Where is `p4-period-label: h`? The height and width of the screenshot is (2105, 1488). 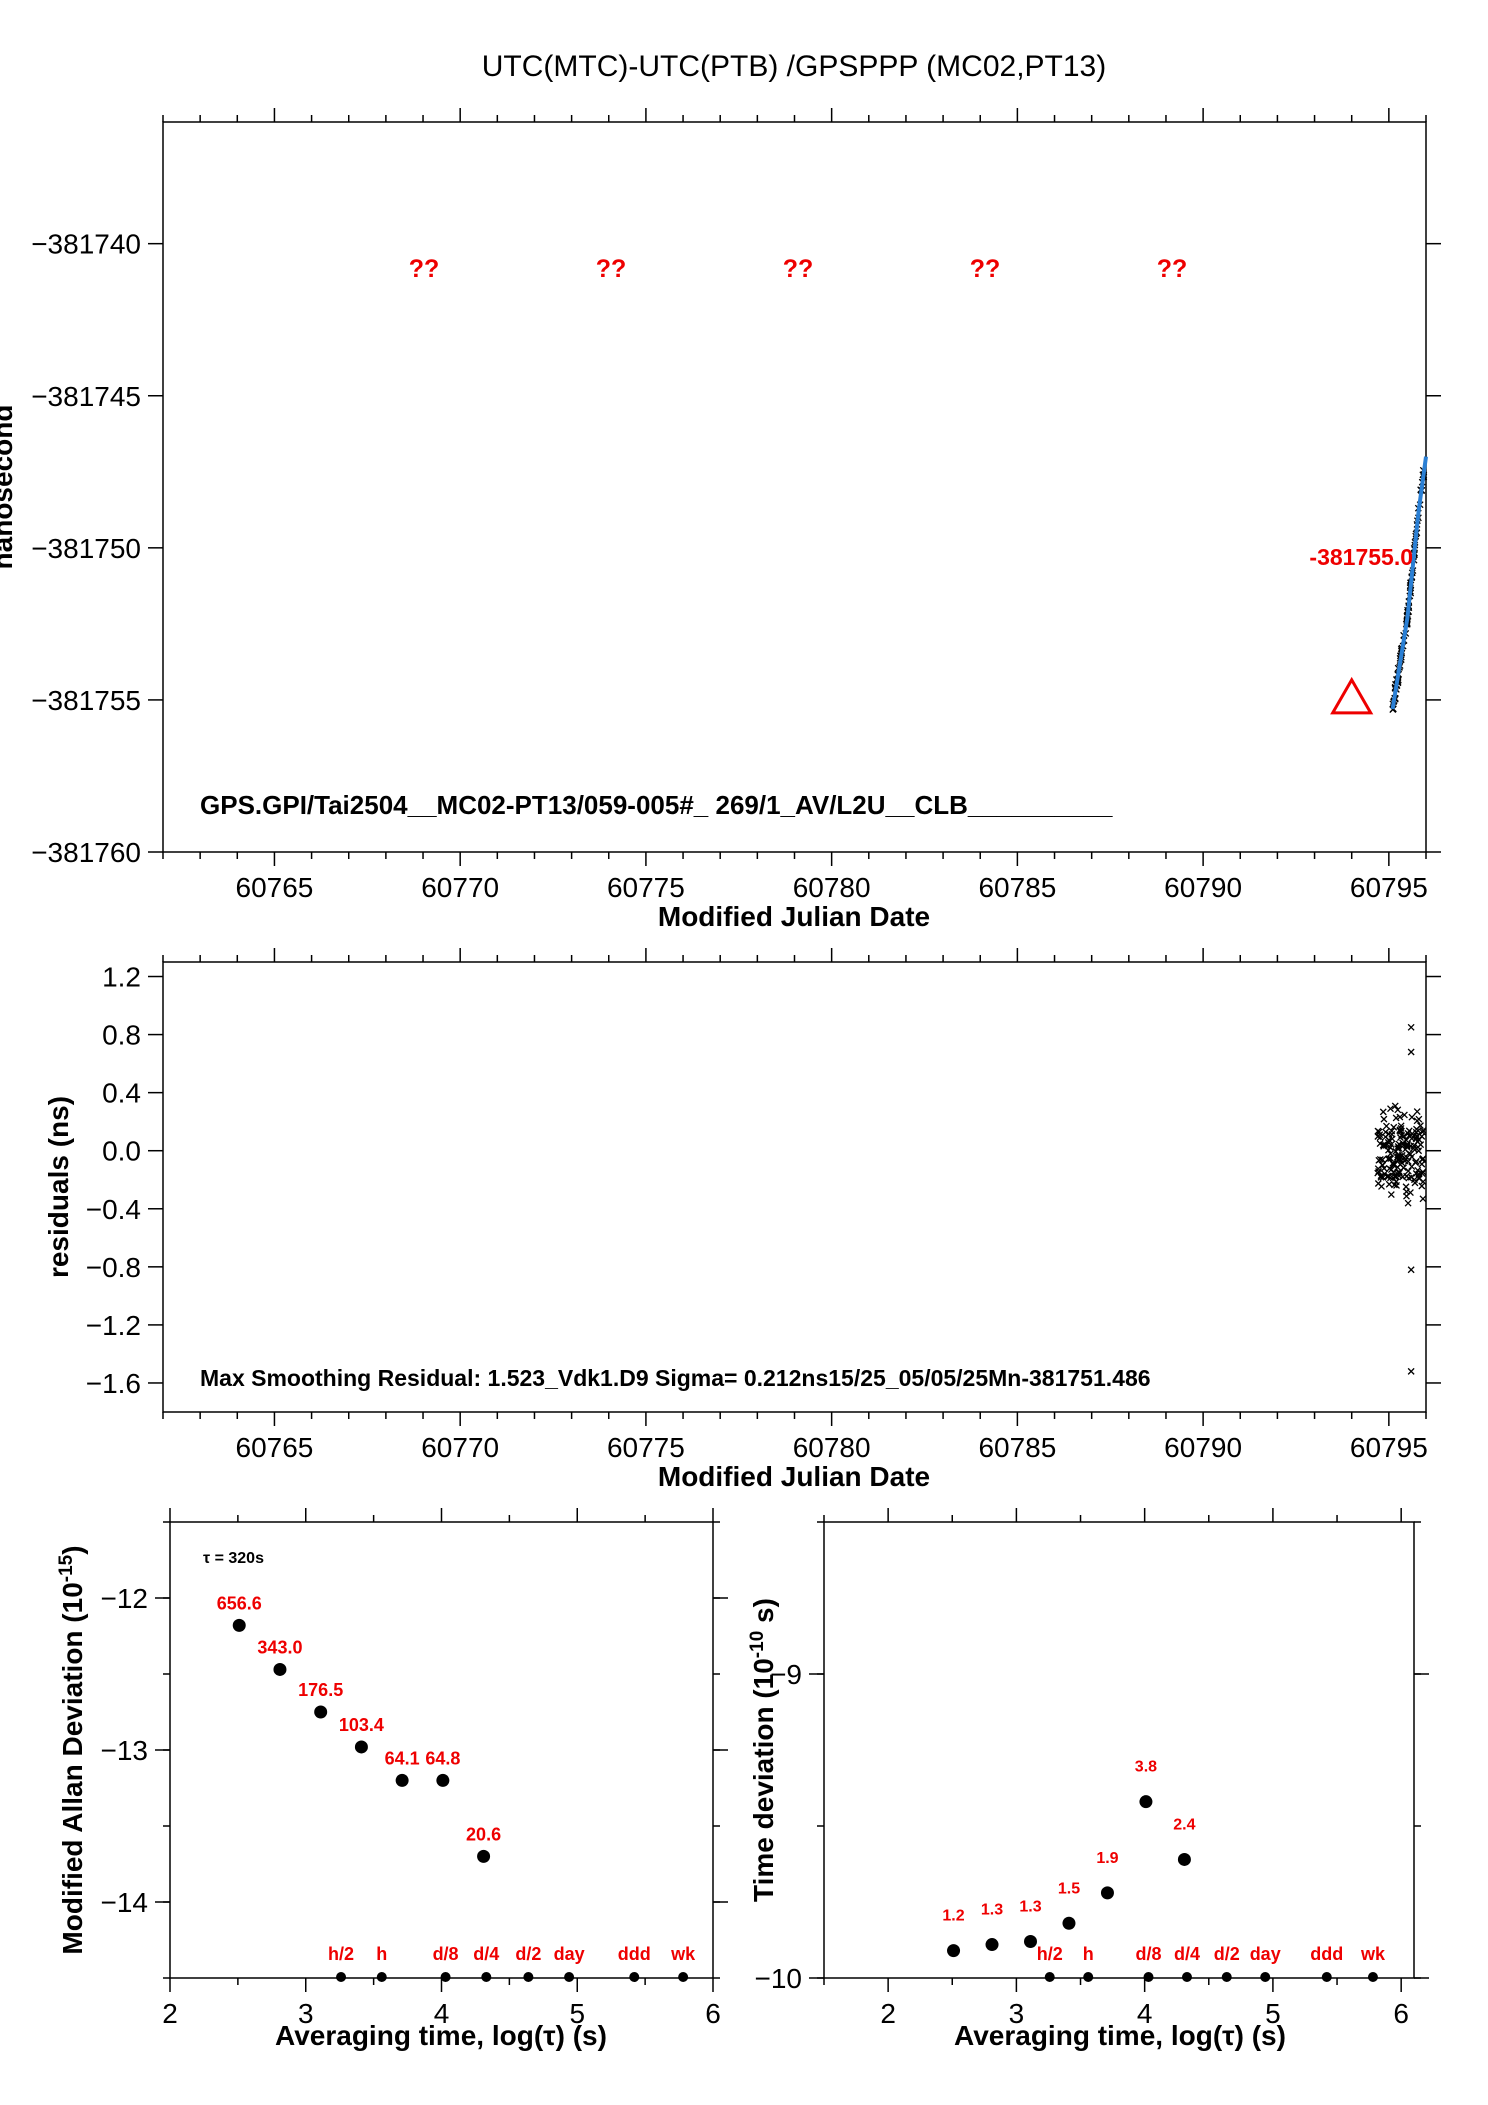
p4-period-label: h is located at coordinates (1088, 1954).